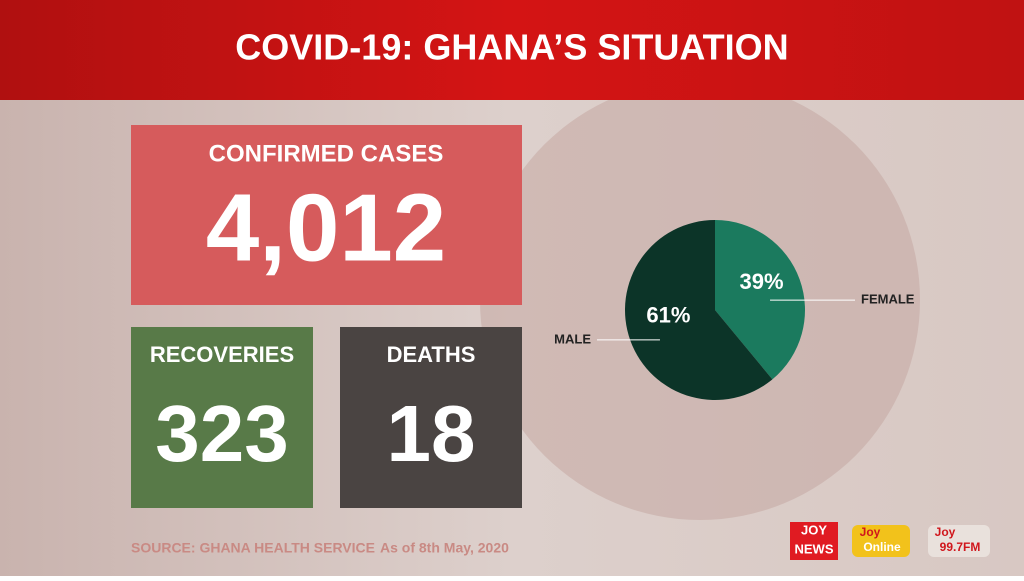  Describe the element at coordinates (762, 281) in the screenshot. I see `slice-label: 39%` at that location.